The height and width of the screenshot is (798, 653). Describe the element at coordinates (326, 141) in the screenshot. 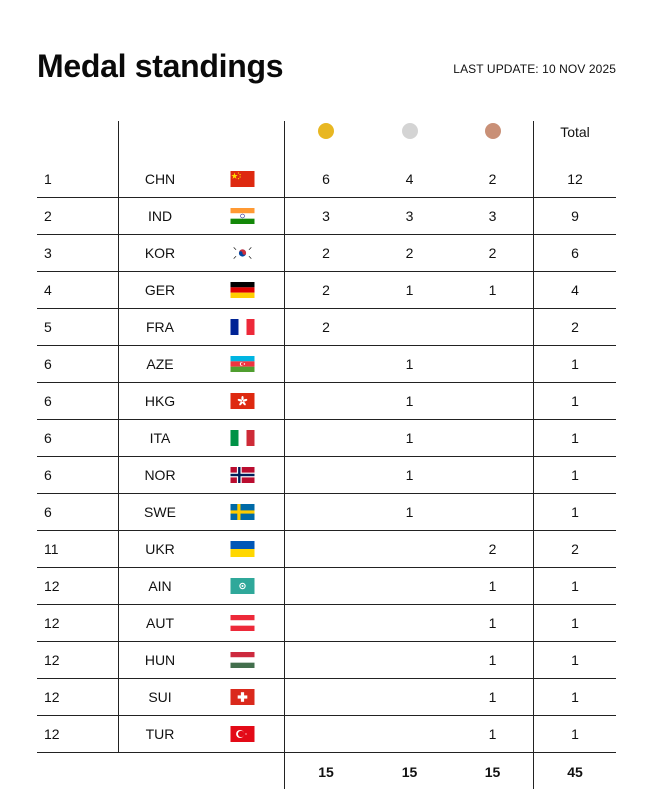

I see `gold-medal-icon` at that location.